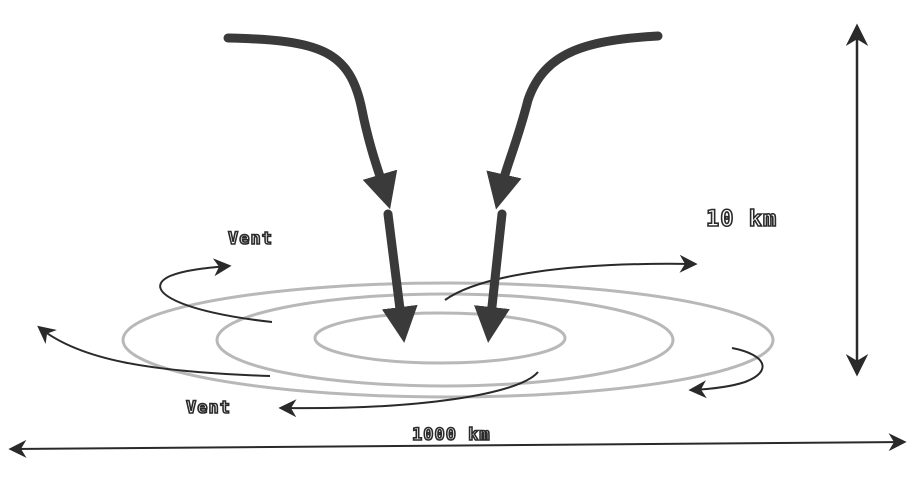 The width and height of the screenshot is (915, 477). Describe the element at coordinates (726, 373) in the screenshot. I see `outflow-arrow-right` at that location.